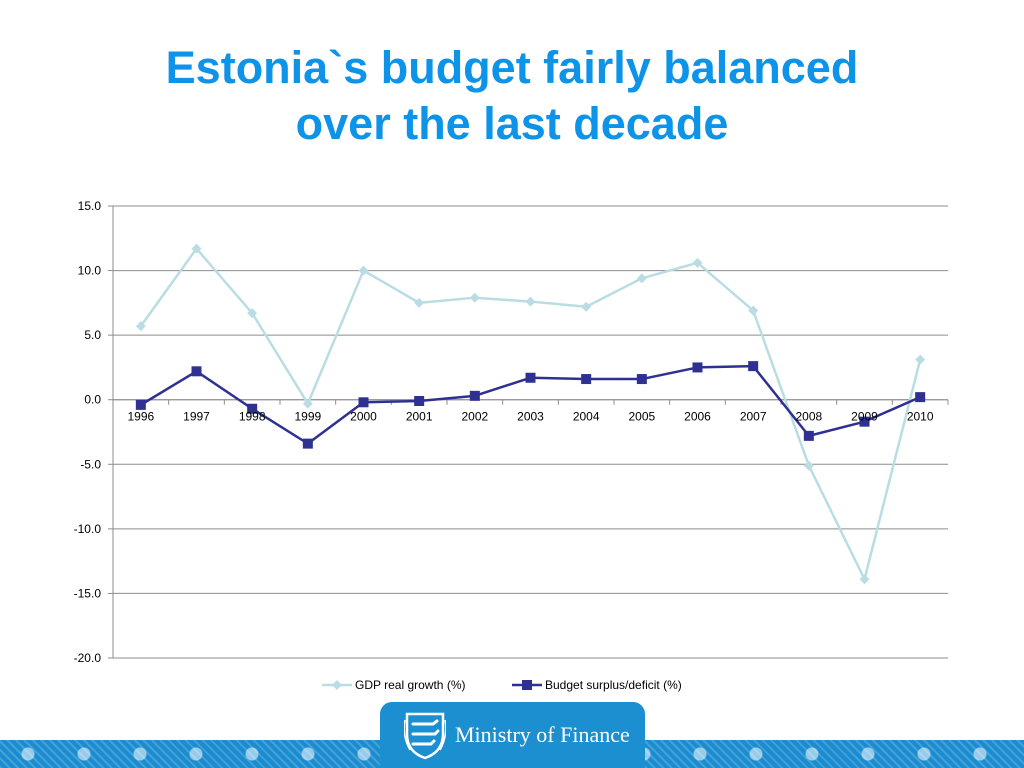  I want to click on y-tick-label: -10.0, so click(88, 529).